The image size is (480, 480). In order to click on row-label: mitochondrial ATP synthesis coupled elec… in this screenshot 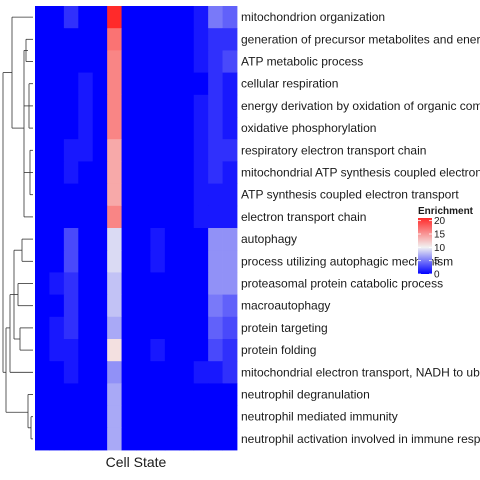, I will do `click(360, 173)`.